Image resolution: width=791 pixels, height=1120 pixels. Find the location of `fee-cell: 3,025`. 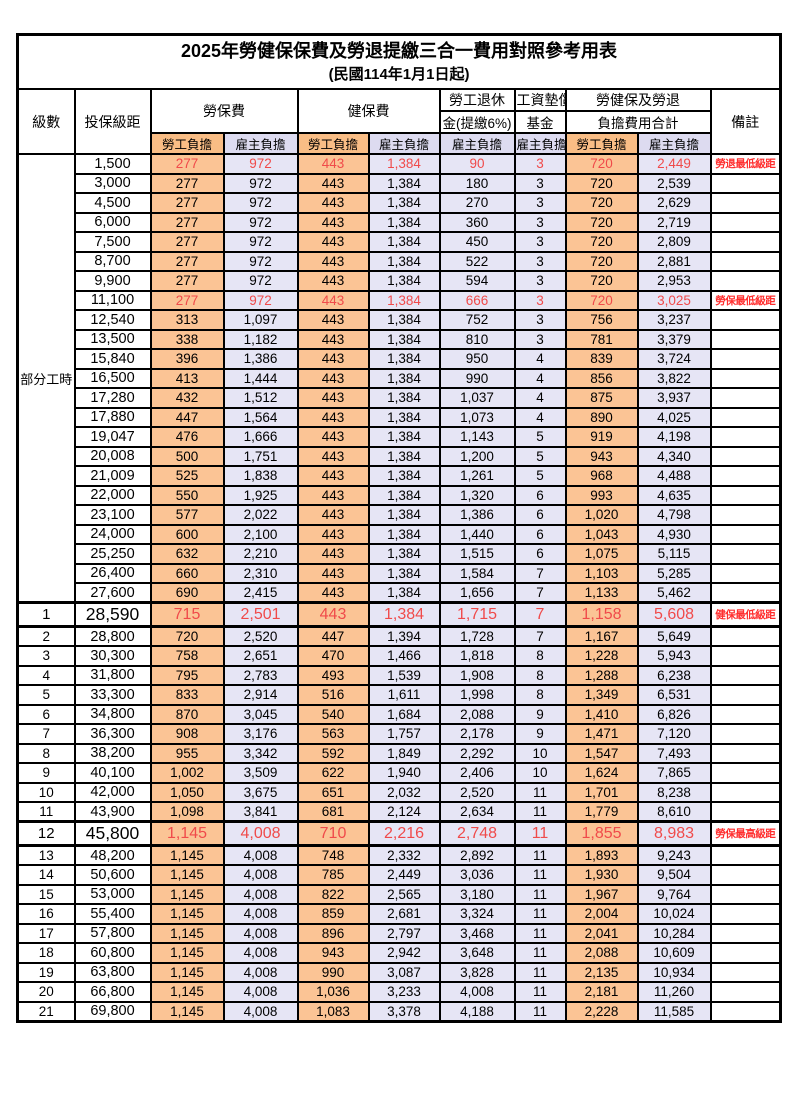

fee-cell: 3,025 is located at coordinates (674, 300).